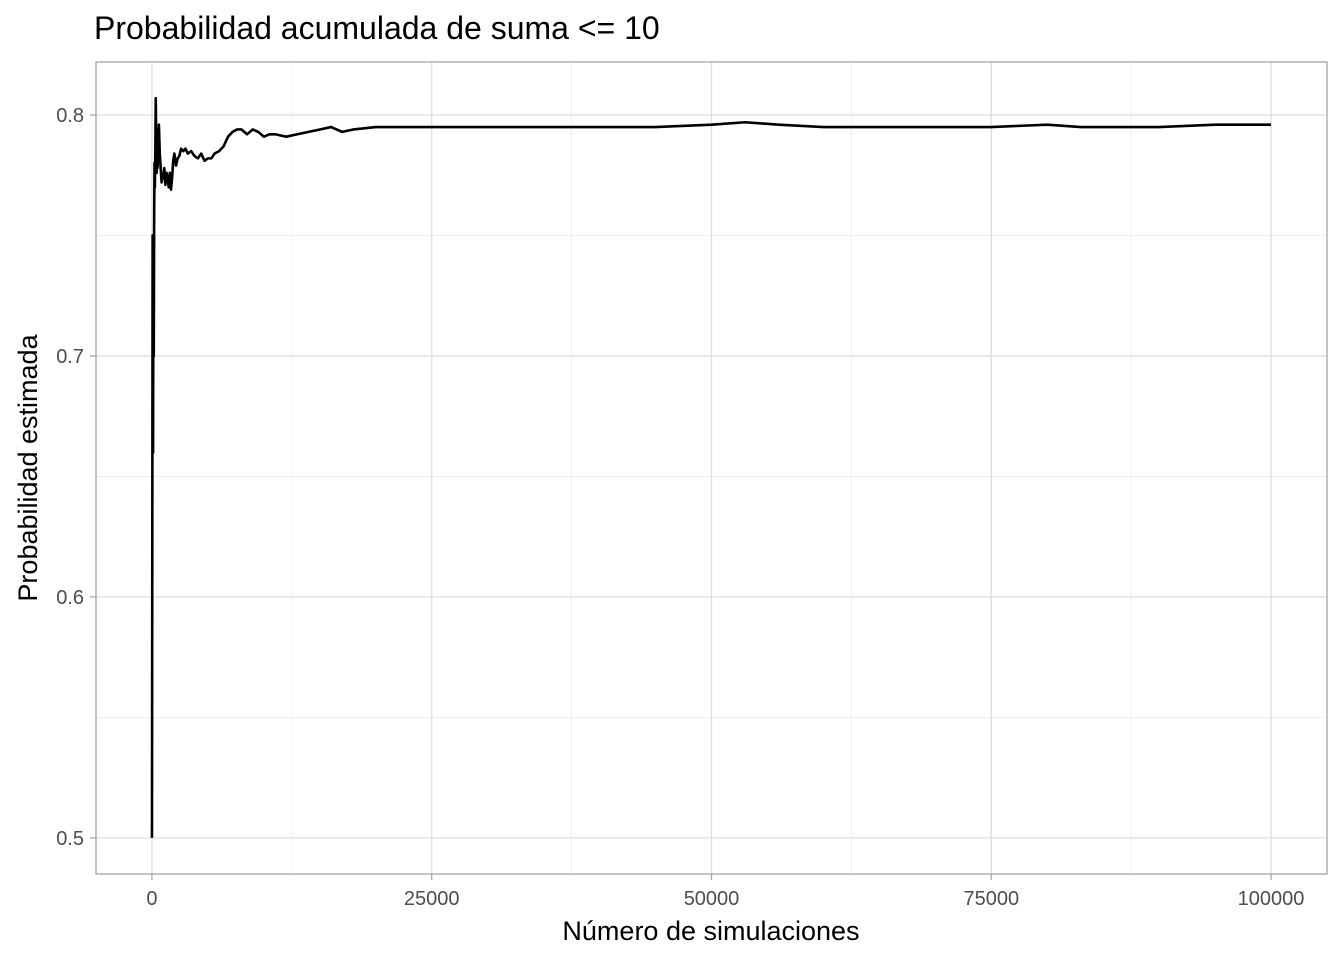  What do you see at coordinates (70, 116) in the screenshot?
I see `y-tick-label: 0.8` at bounding box center [70, 116].